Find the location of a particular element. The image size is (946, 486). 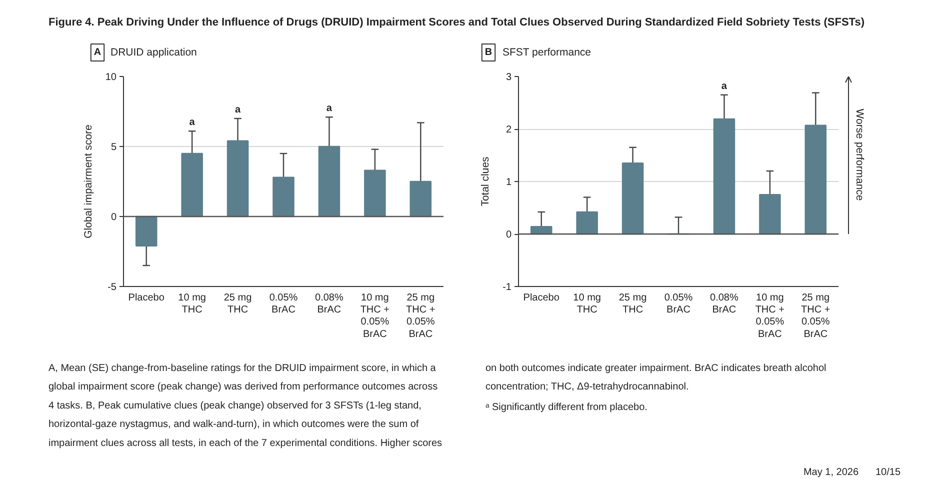

y-tick-label: 1 is located at coordinates (509, 182).